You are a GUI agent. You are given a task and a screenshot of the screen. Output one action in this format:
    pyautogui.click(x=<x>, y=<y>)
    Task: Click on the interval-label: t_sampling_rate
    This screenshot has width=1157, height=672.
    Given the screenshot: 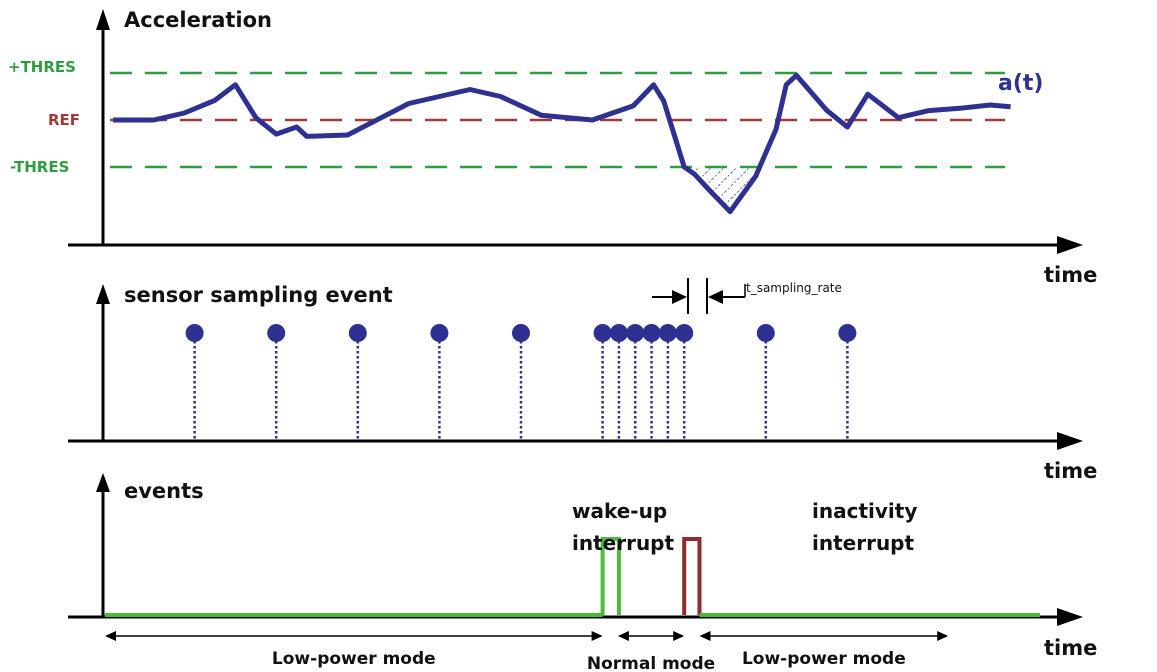 What is the action you would take?
    pyautogui.click(x=794, y=288)
    